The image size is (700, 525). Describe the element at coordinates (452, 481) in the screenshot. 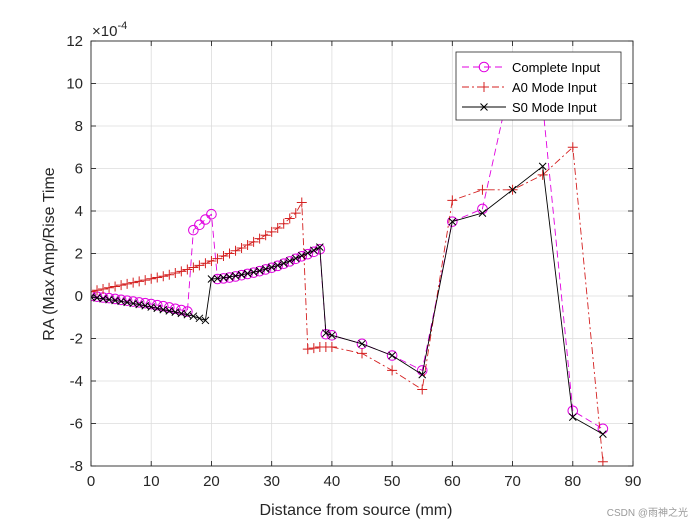

I see `x-tick-label: 60` at that location.